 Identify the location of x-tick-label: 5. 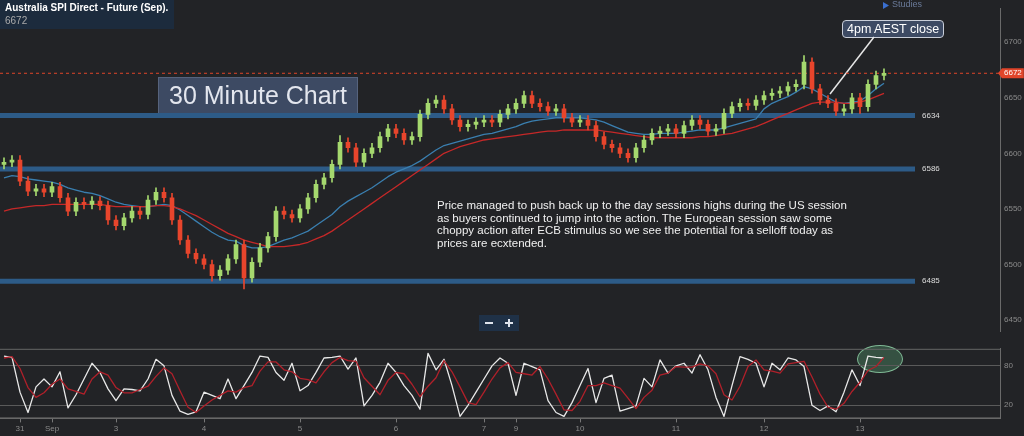
(300, 429).